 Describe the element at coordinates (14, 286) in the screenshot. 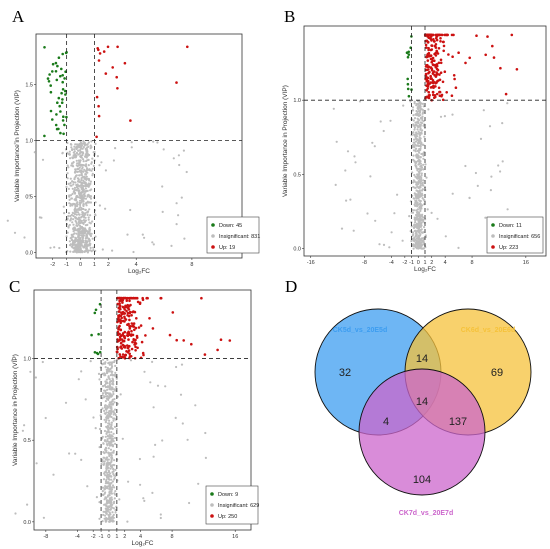

I see `panel-letter: C` at that location.